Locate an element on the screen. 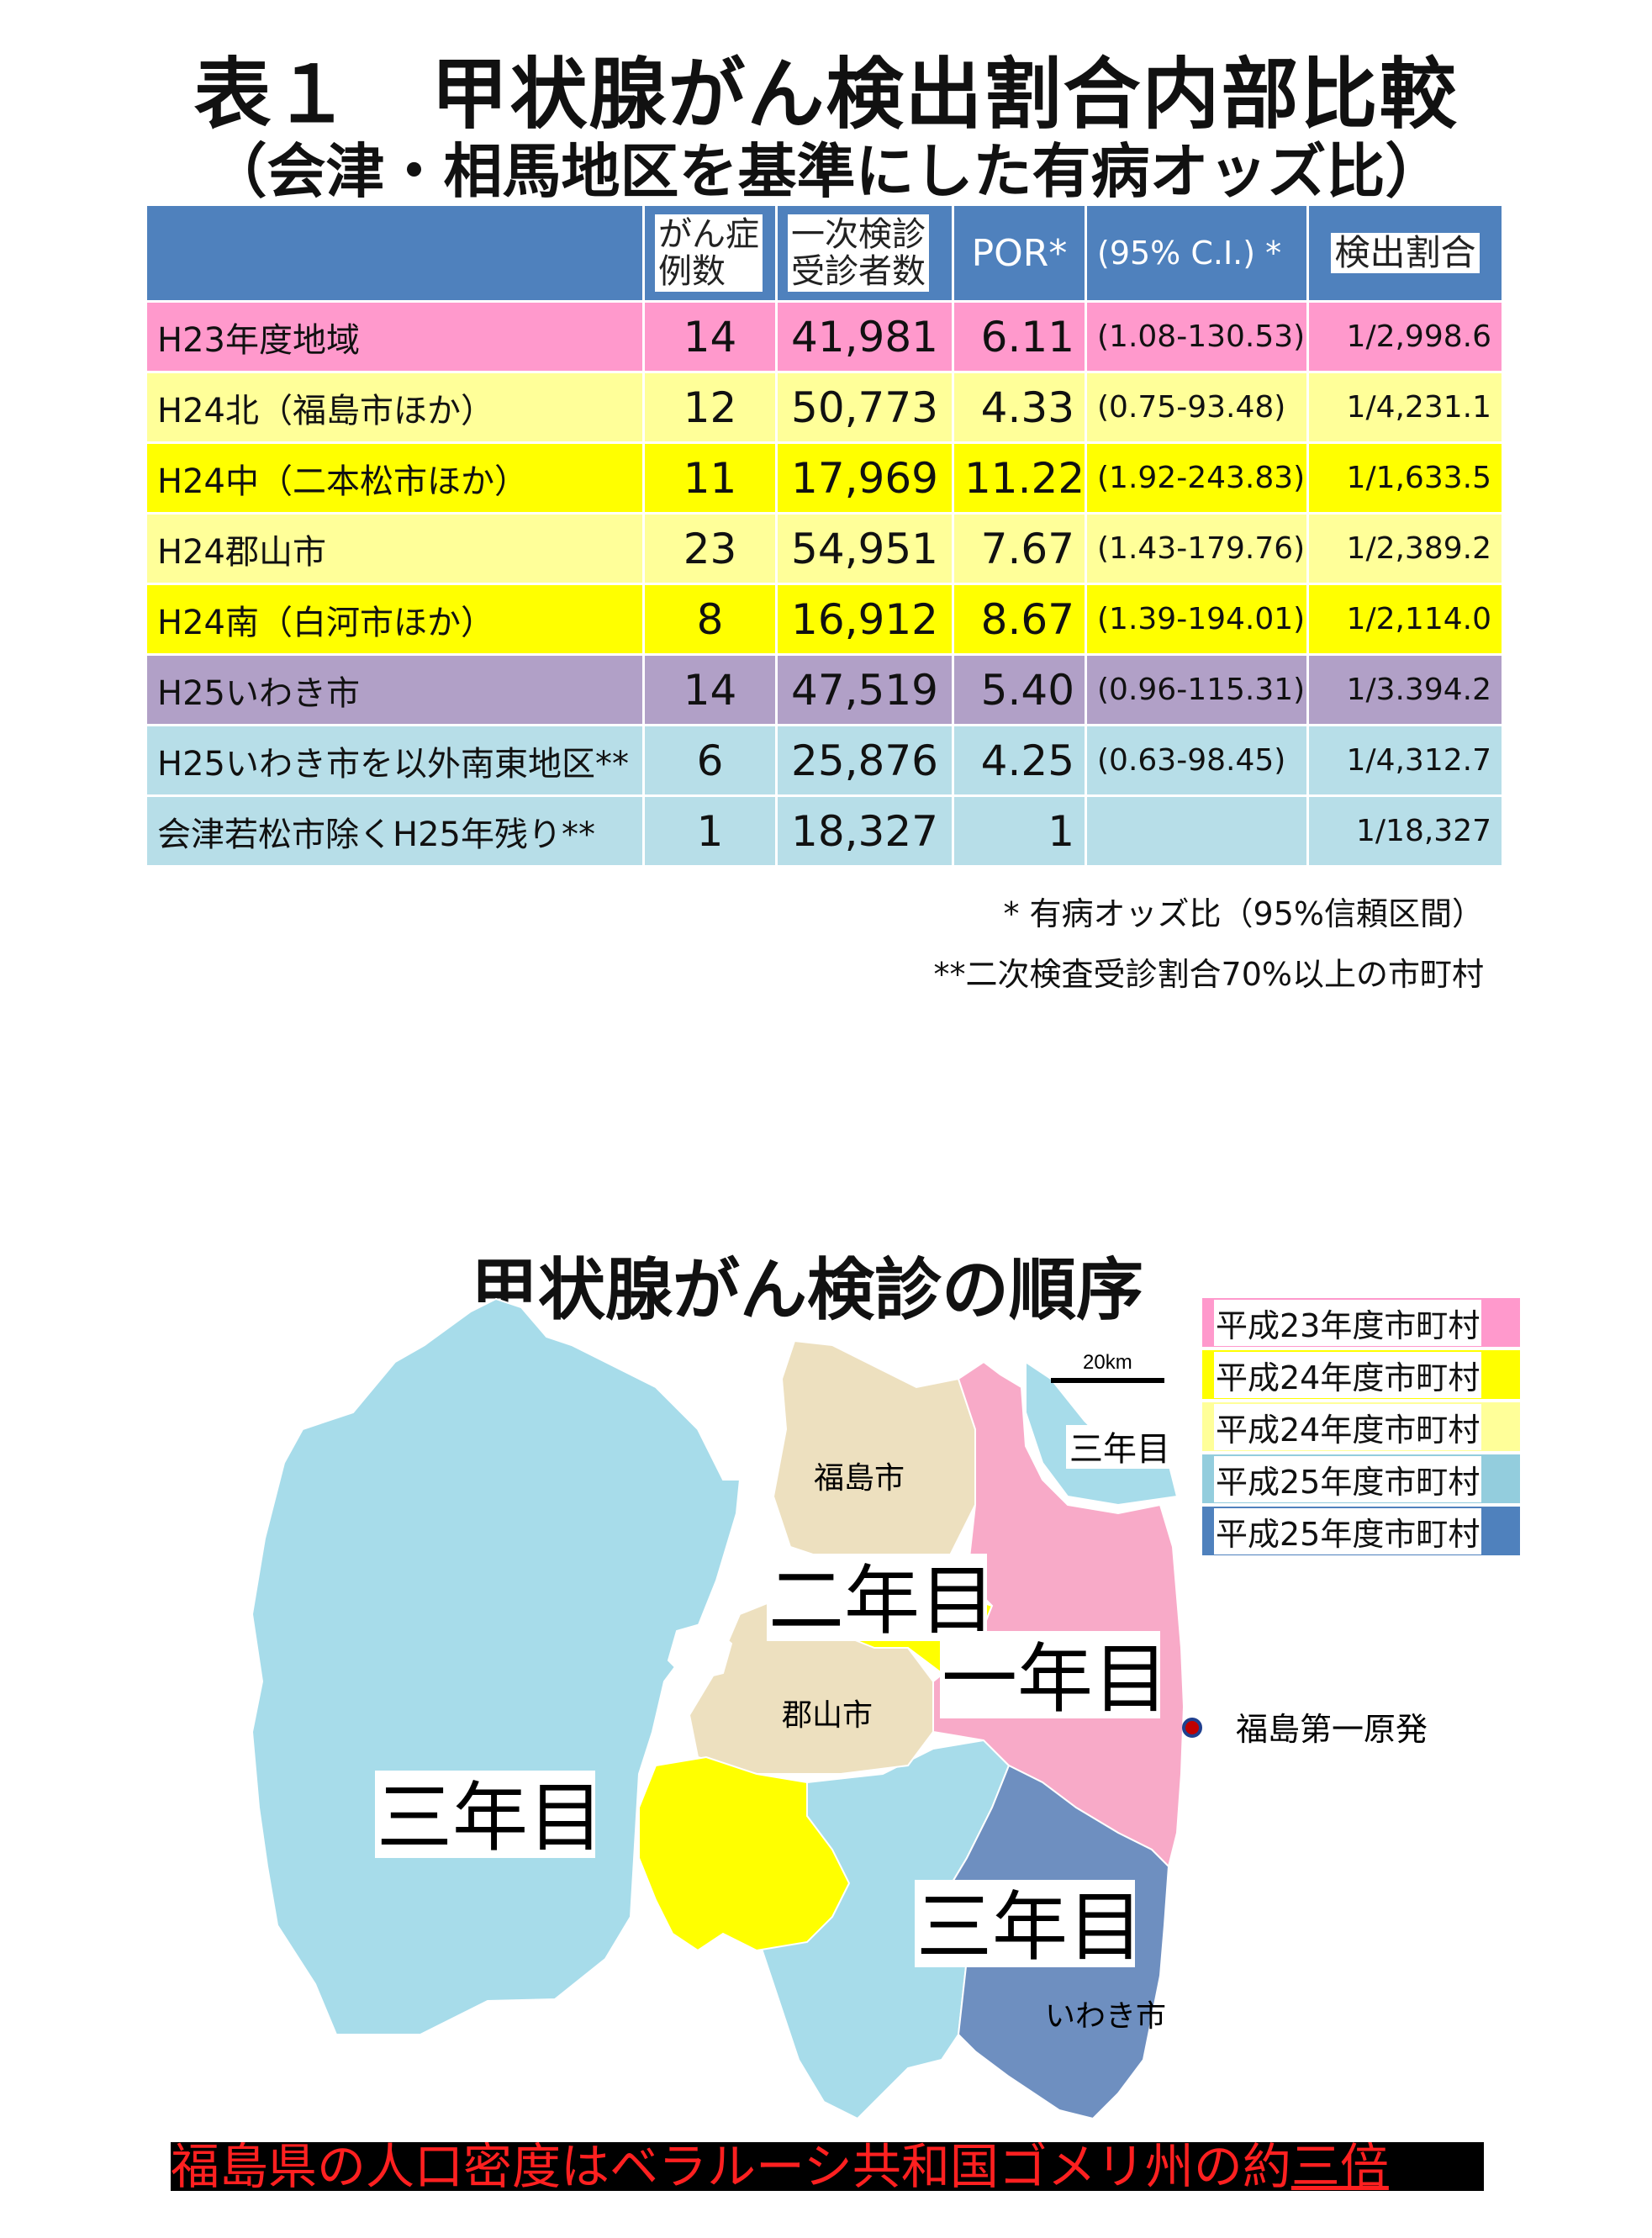 The height and width of the screenshot is (2238, 1652). map-region-soma is located at coordinates (1102, 1433).